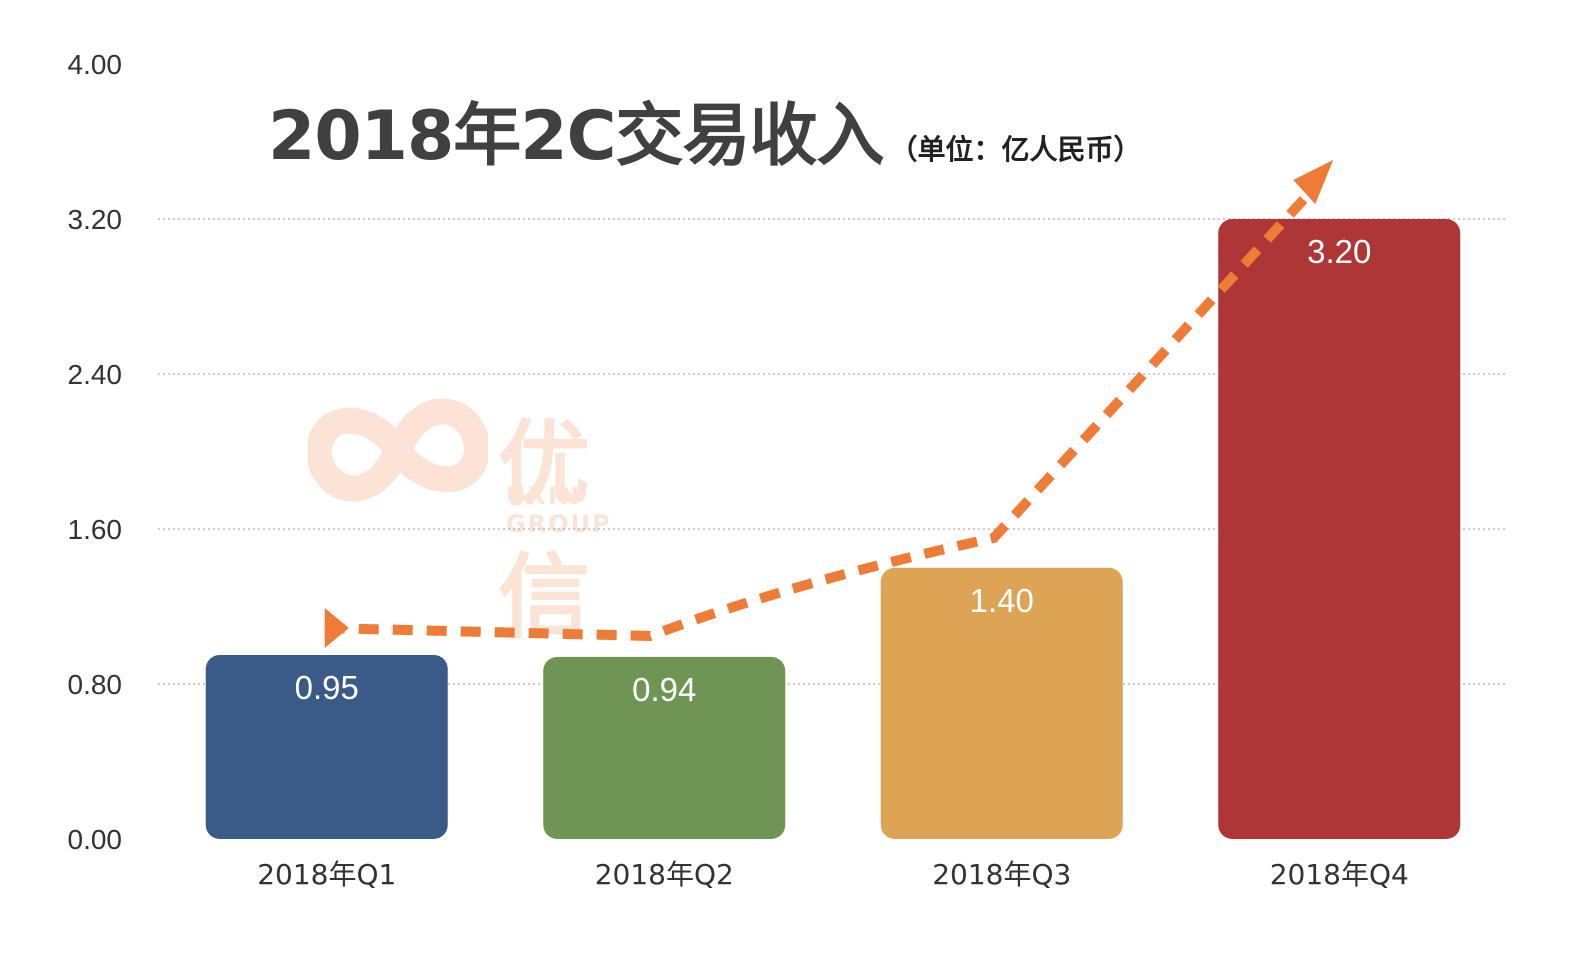 This screenshot has width=1586, height=956. Describe the element at coordinates (95, 219) in the screenshot. I see `y-tick-label: 3.20` at that location.